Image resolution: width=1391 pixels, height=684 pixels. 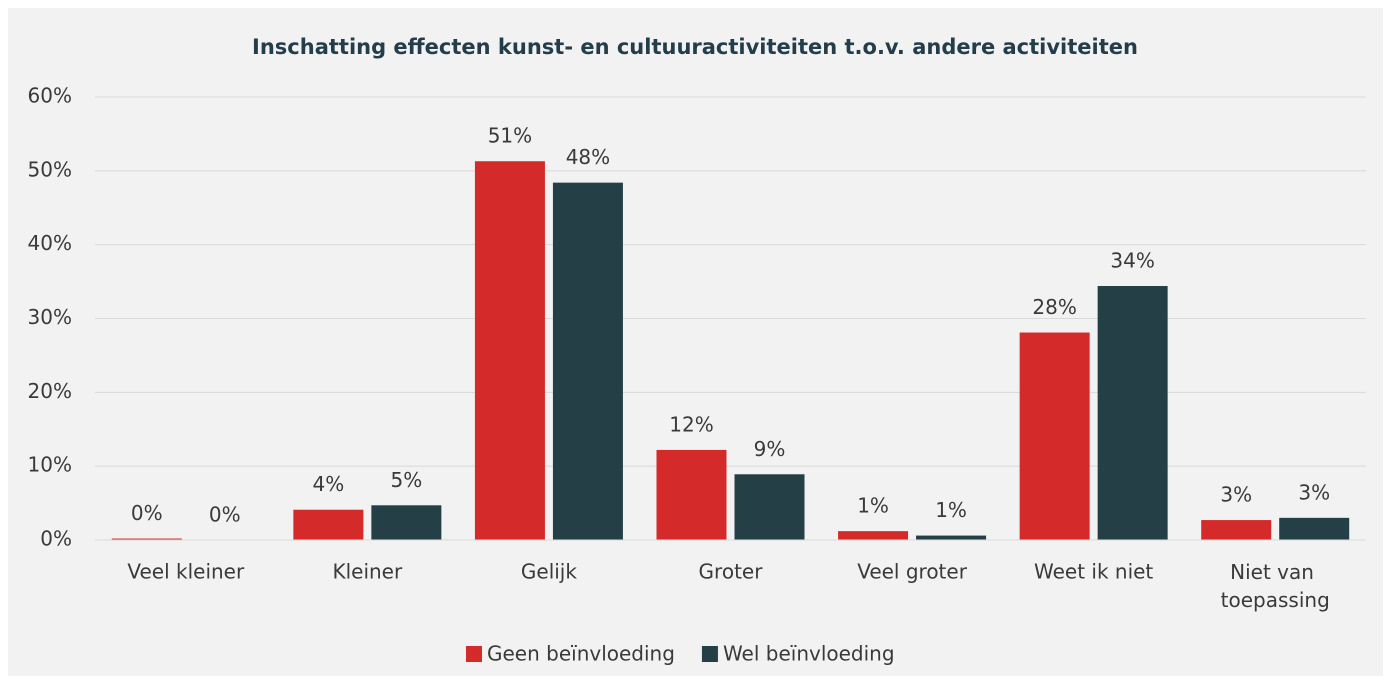 What do you see at coordinates (406, 480) in the screenshot?
I see `value-label: 5%` at bounding box center [406, 480].